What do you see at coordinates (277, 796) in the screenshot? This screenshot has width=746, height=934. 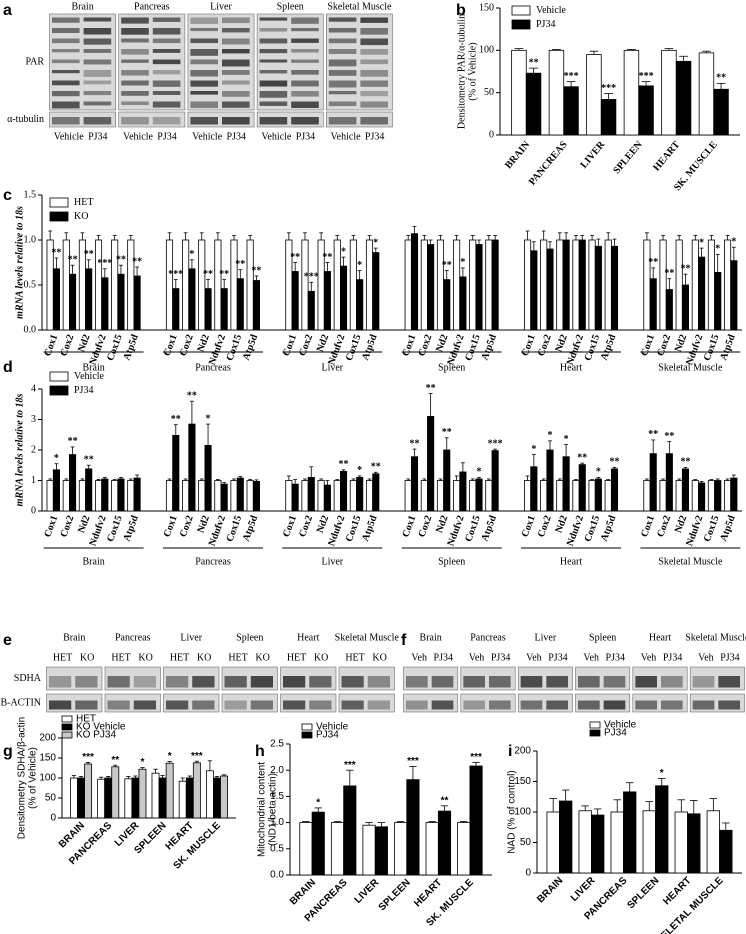 I see `y-tick-label: 1.5` at bounding box center [277, 796].